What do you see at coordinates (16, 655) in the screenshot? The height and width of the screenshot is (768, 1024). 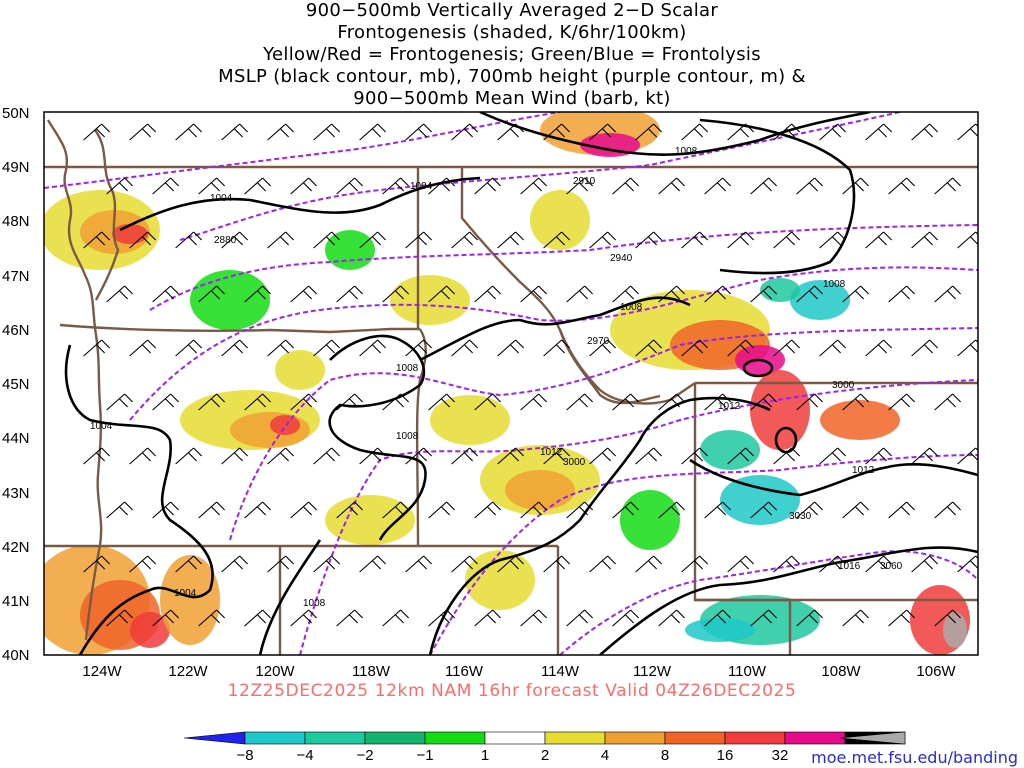 I see `lat-label: 40N` at bounding box center [16, 655].